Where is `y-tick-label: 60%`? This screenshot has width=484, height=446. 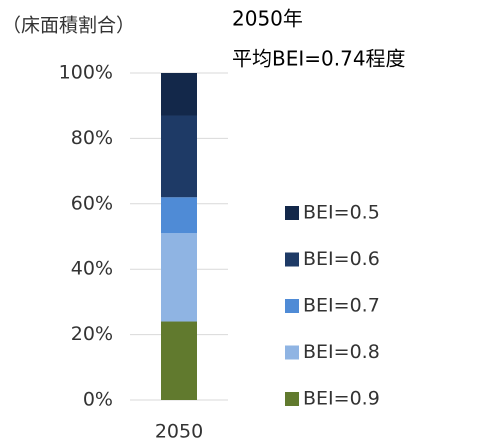 y-tick-label: 60% is located at coordinates (92, 203).